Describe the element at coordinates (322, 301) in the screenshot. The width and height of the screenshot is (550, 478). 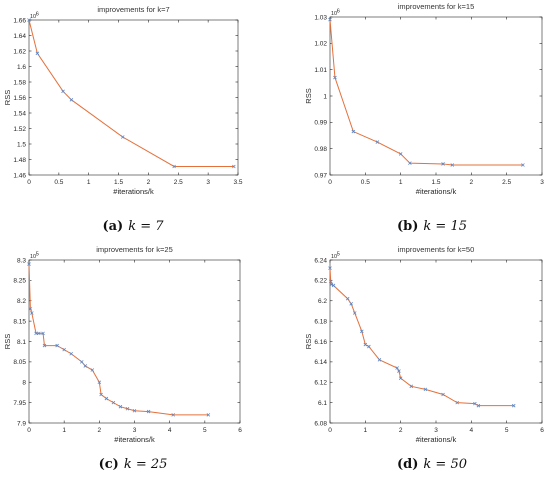
I see `y-tick-label: 6.2` at that location.